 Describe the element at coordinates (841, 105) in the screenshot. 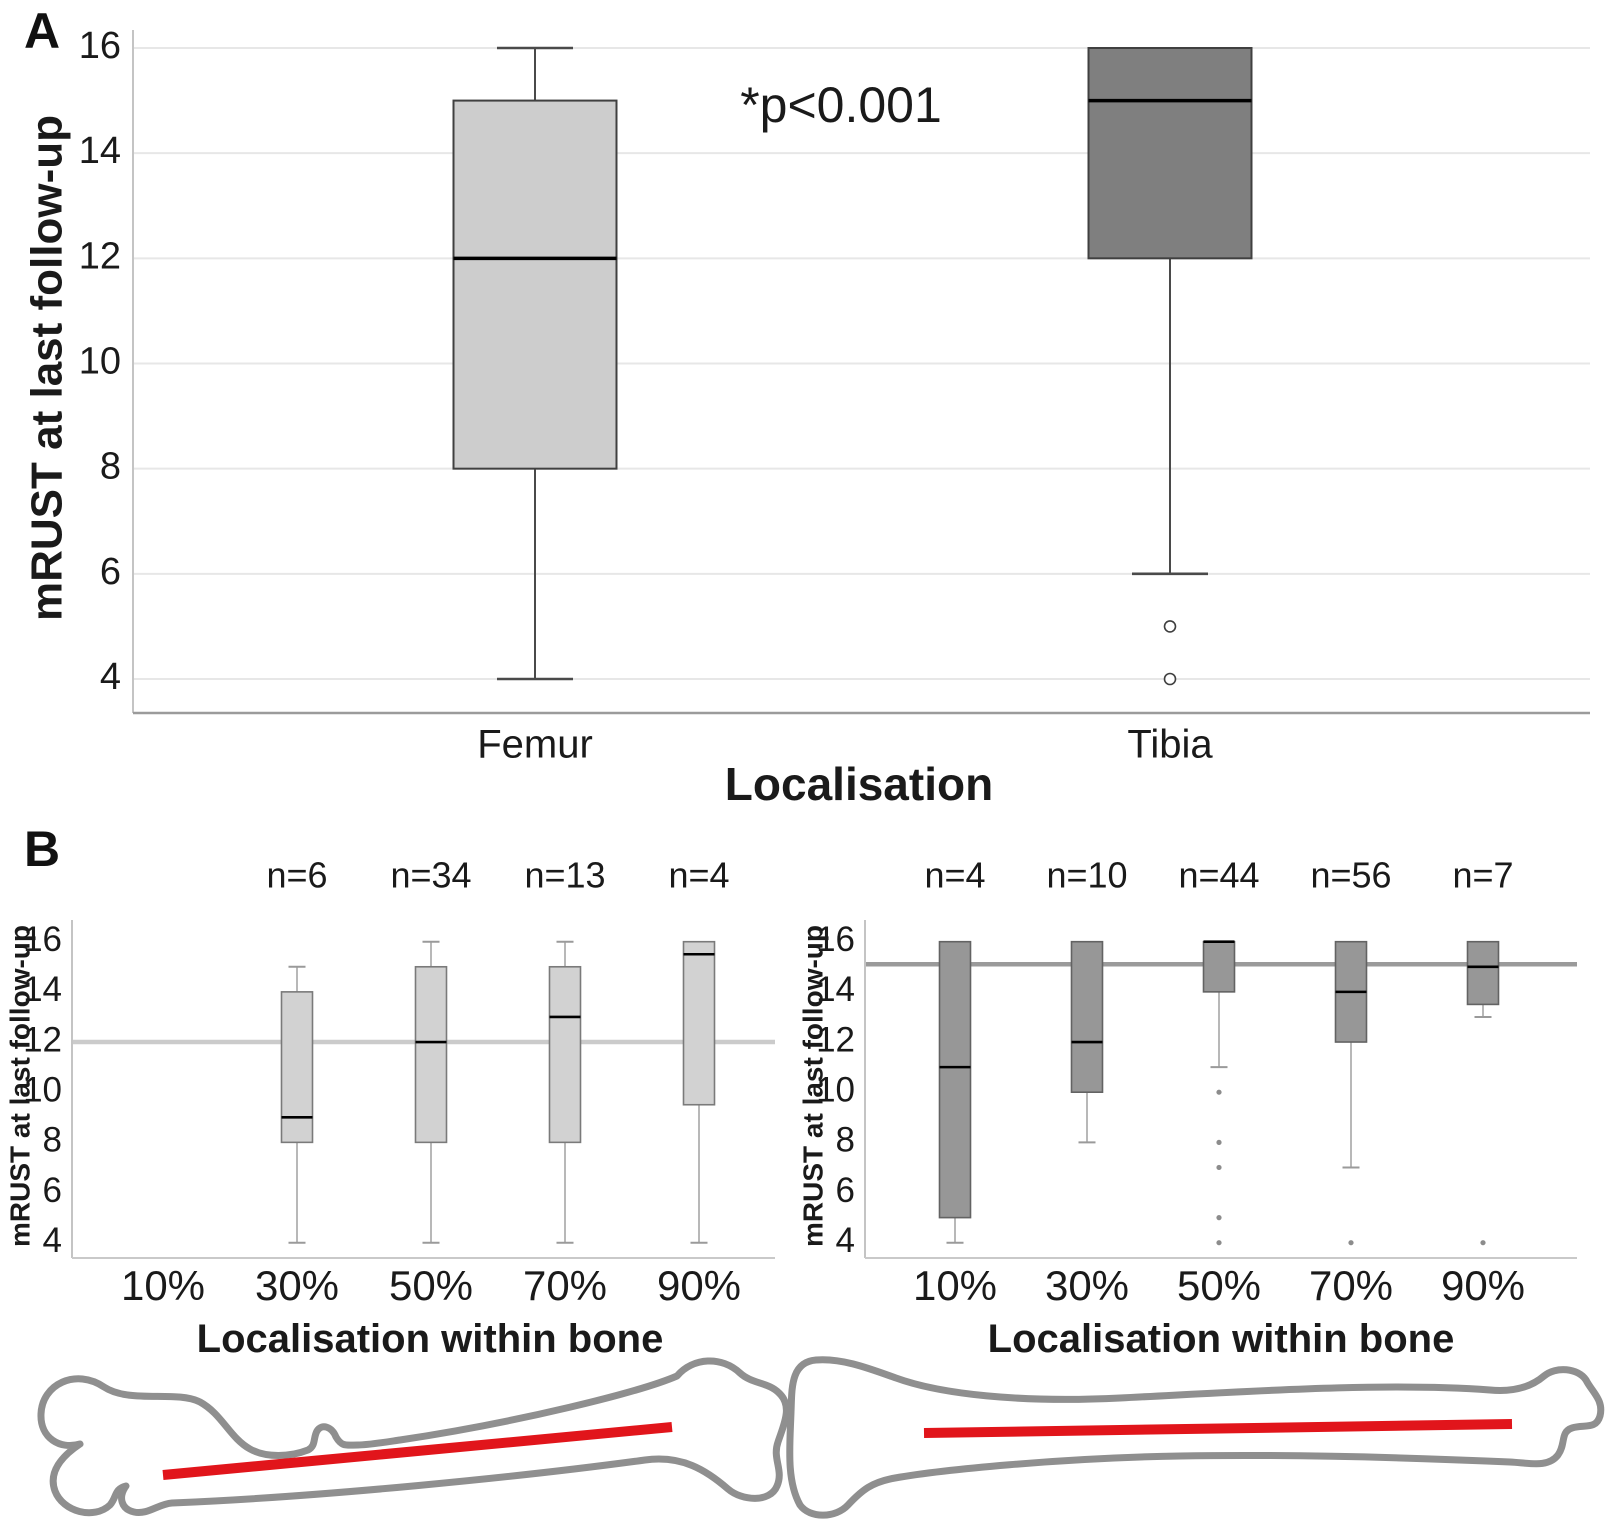

I see `p-value-annotation: *p<0.001` at that location.